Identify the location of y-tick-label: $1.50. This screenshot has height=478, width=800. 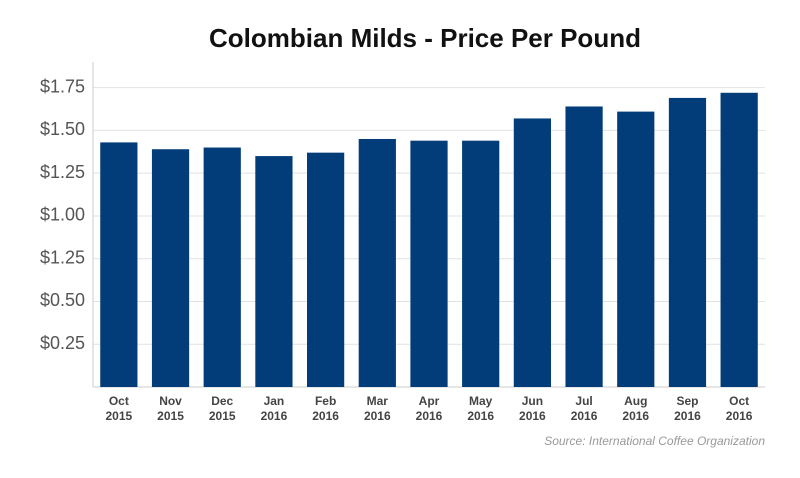
(62, 129).